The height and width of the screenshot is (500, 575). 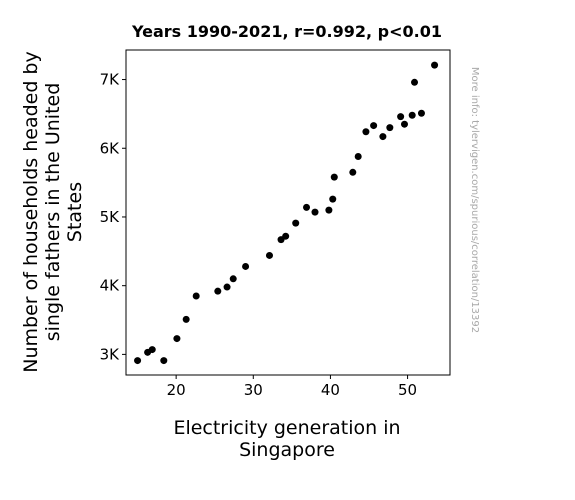 I want to click on x-axis-label-line-2: Singapore, so click(x=287, y=450).